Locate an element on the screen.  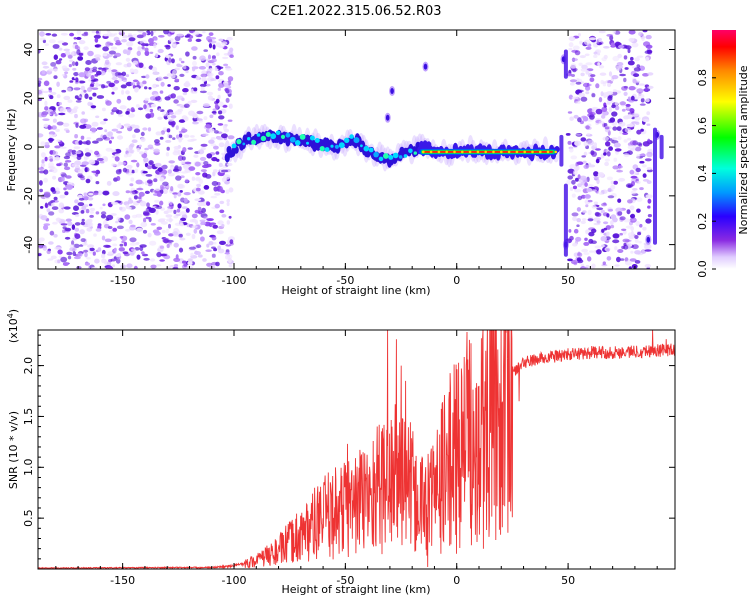
x-tick-label: -150 is located at coordinates (122, 280).